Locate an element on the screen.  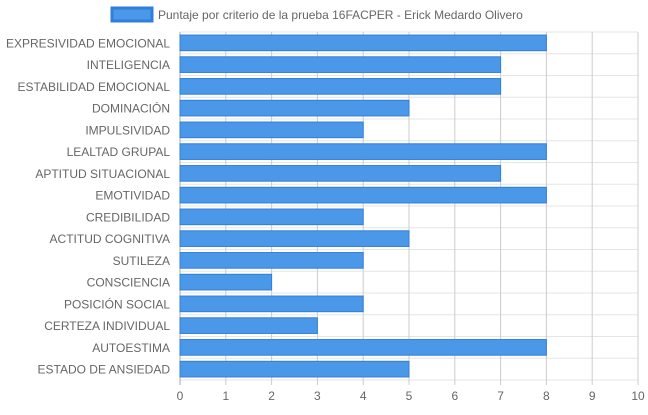
y-tick-label: DOMINACIÓN is located at coordinates (131, 108).